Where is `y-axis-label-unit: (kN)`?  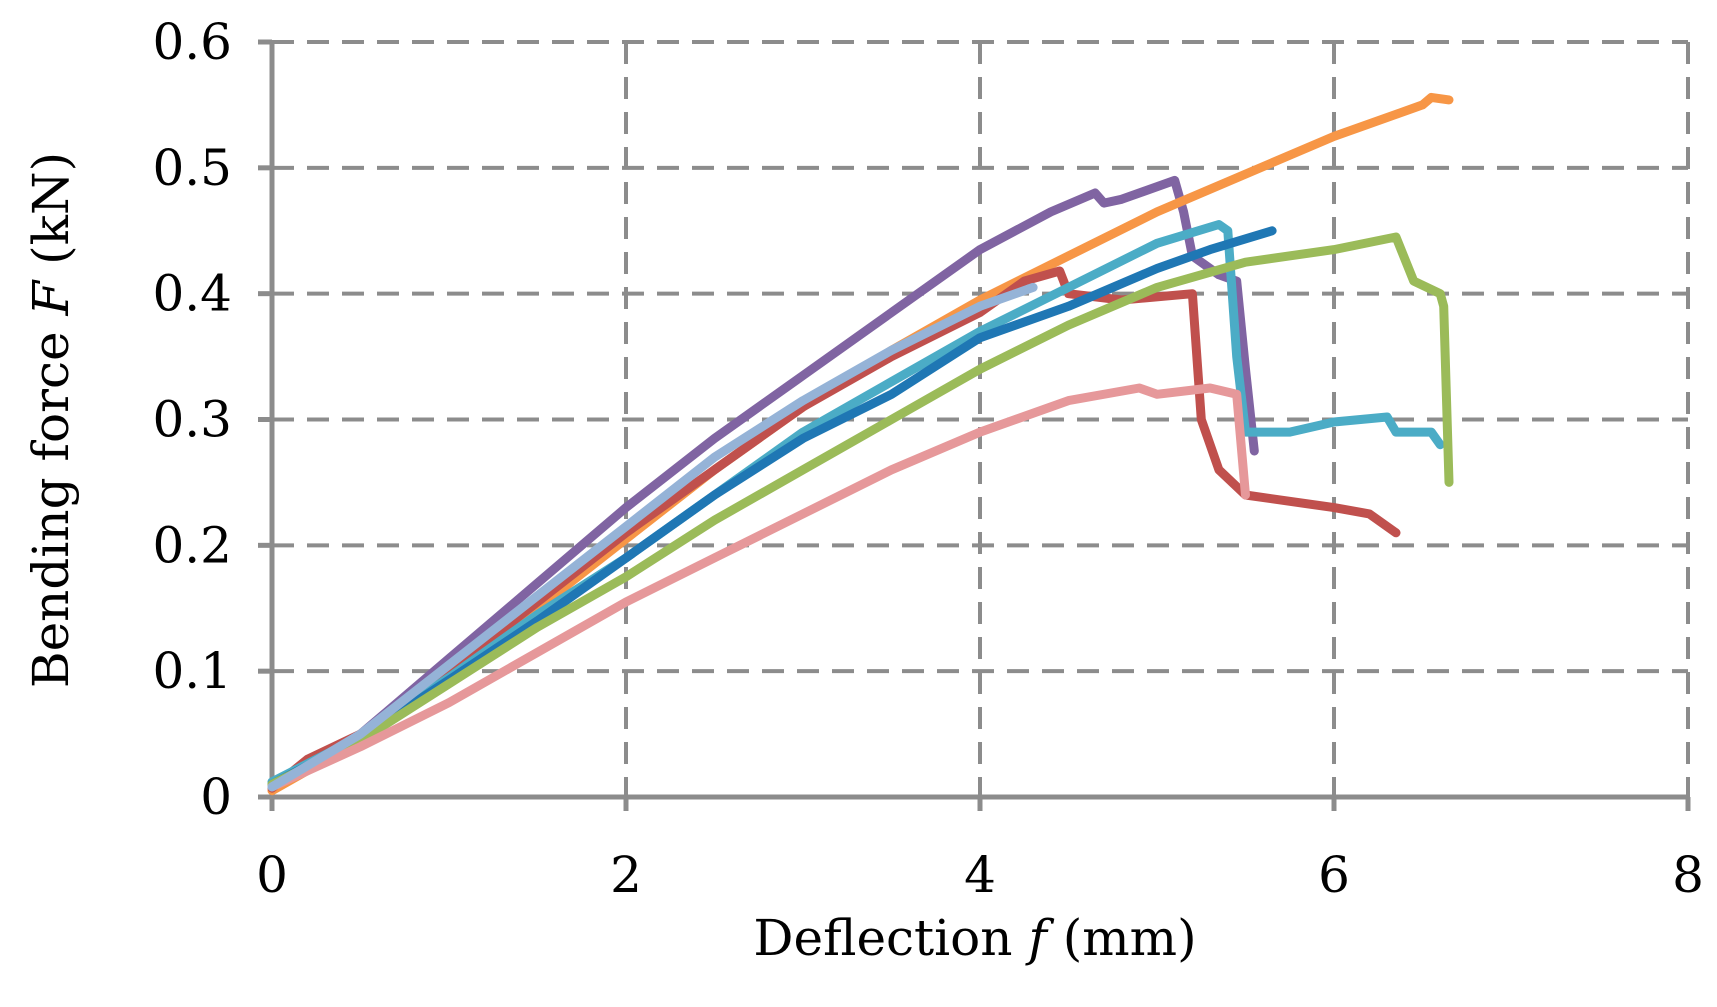
y-axis-label-unit: (kN) is located at coordinates (51, 216).